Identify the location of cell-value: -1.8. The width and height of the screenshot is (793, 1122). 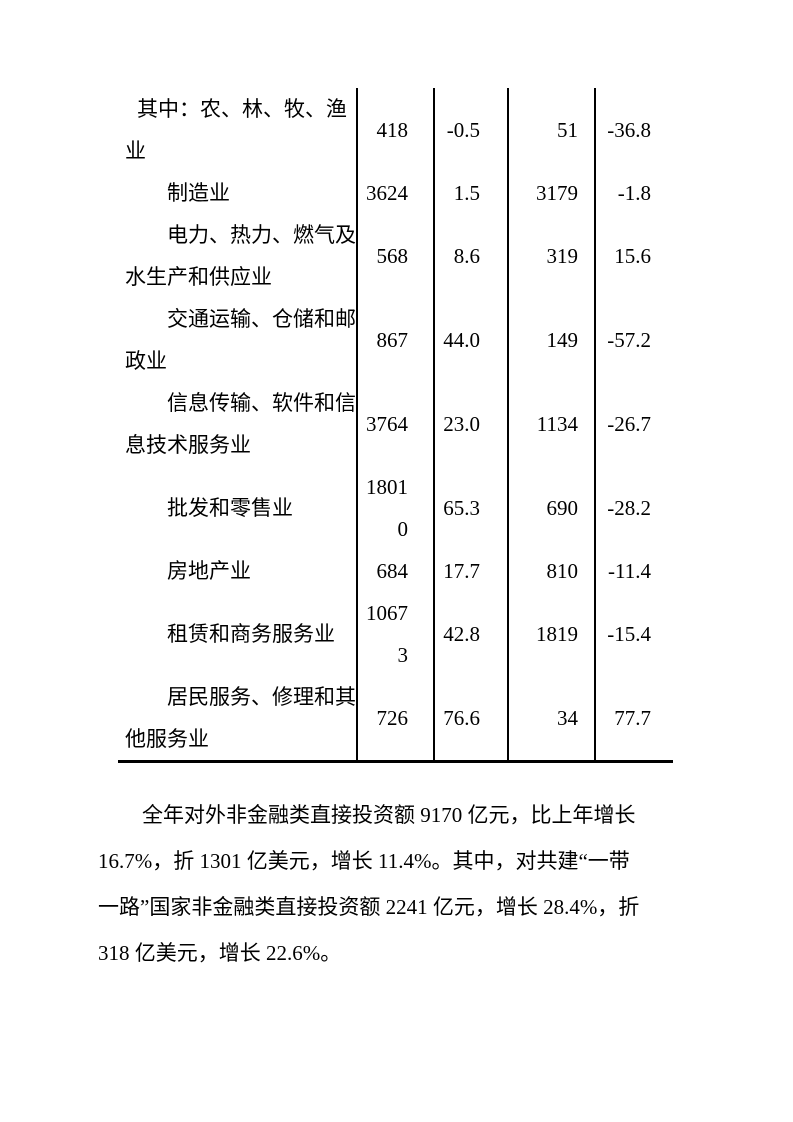
(633, 193).